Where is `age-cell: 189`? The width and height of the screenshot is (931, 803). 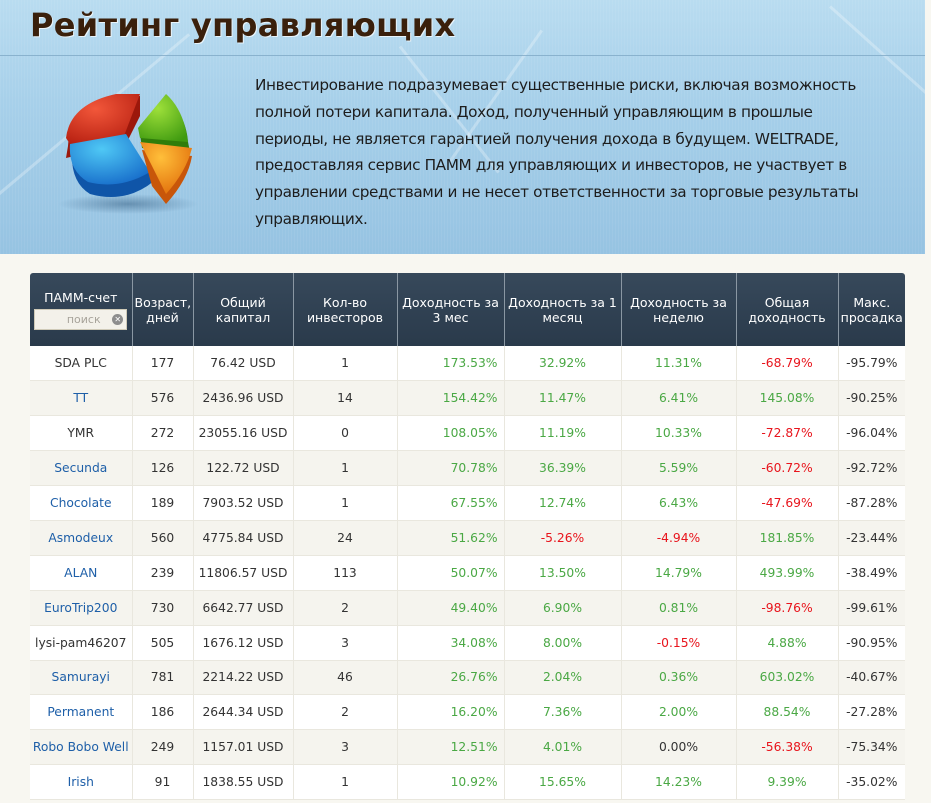
age-cell: 189 is located at coordinates (162, 503).